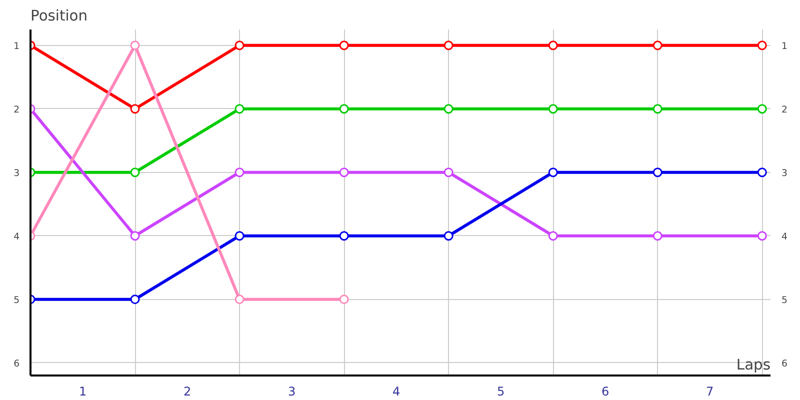  Describe the element at coordinates (17, 364) in the screenshot. I see `y-tick-label: 6` at that location.